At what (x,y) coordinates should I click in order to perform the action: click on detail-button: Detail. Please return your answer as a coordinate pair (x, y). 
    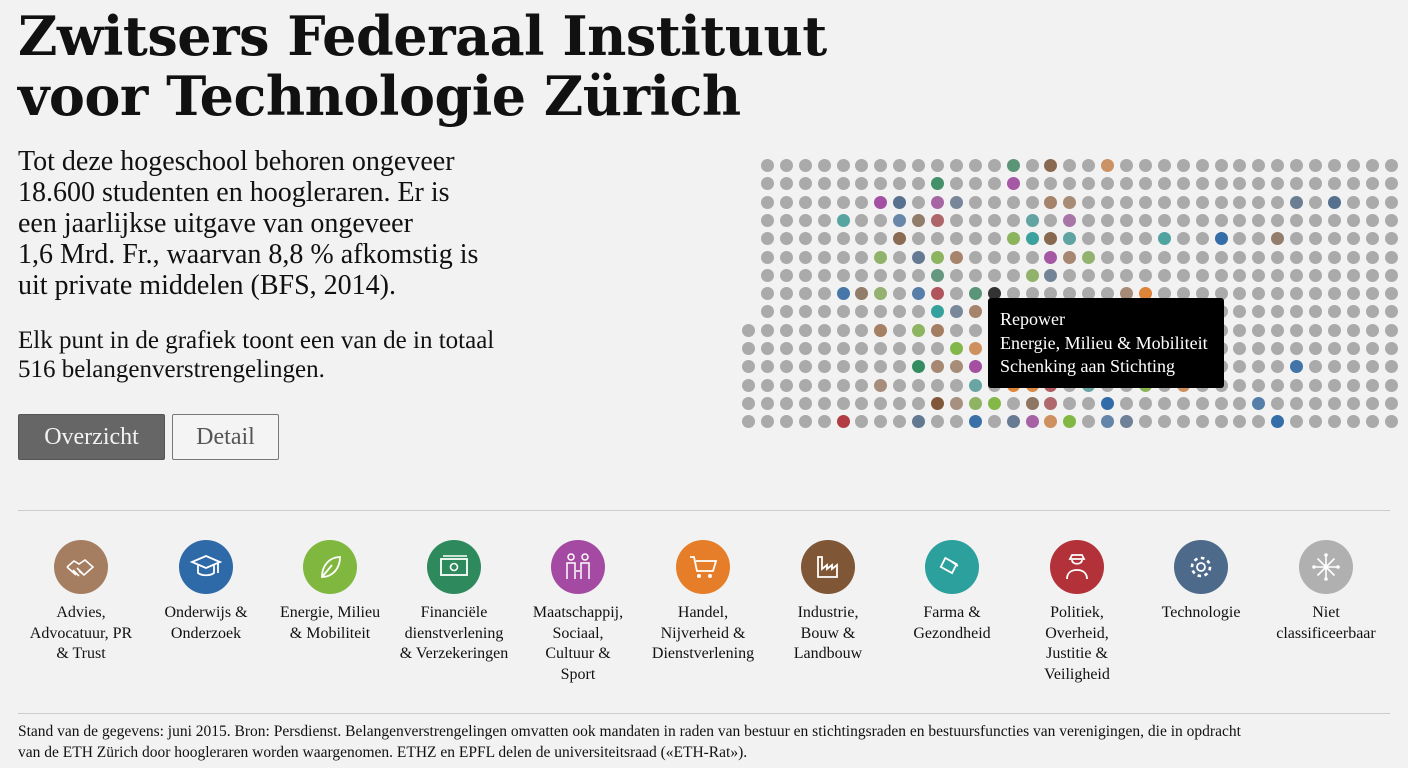
    Looking at the image, I should click on (225, 437).